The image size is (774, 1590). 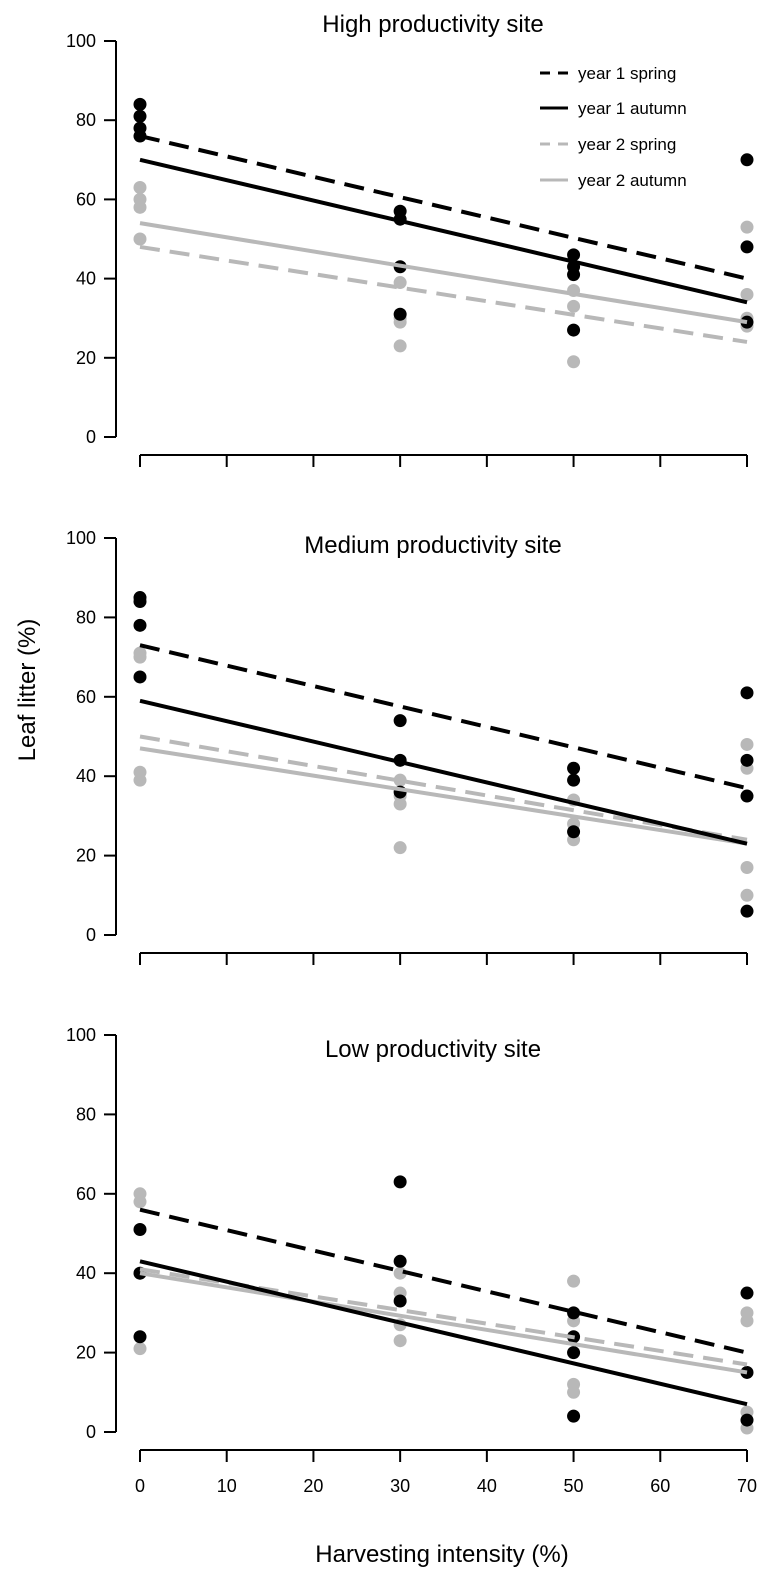 I want to click on legend-label-y1a: year 1 autumn, so click(x=632, y=108).